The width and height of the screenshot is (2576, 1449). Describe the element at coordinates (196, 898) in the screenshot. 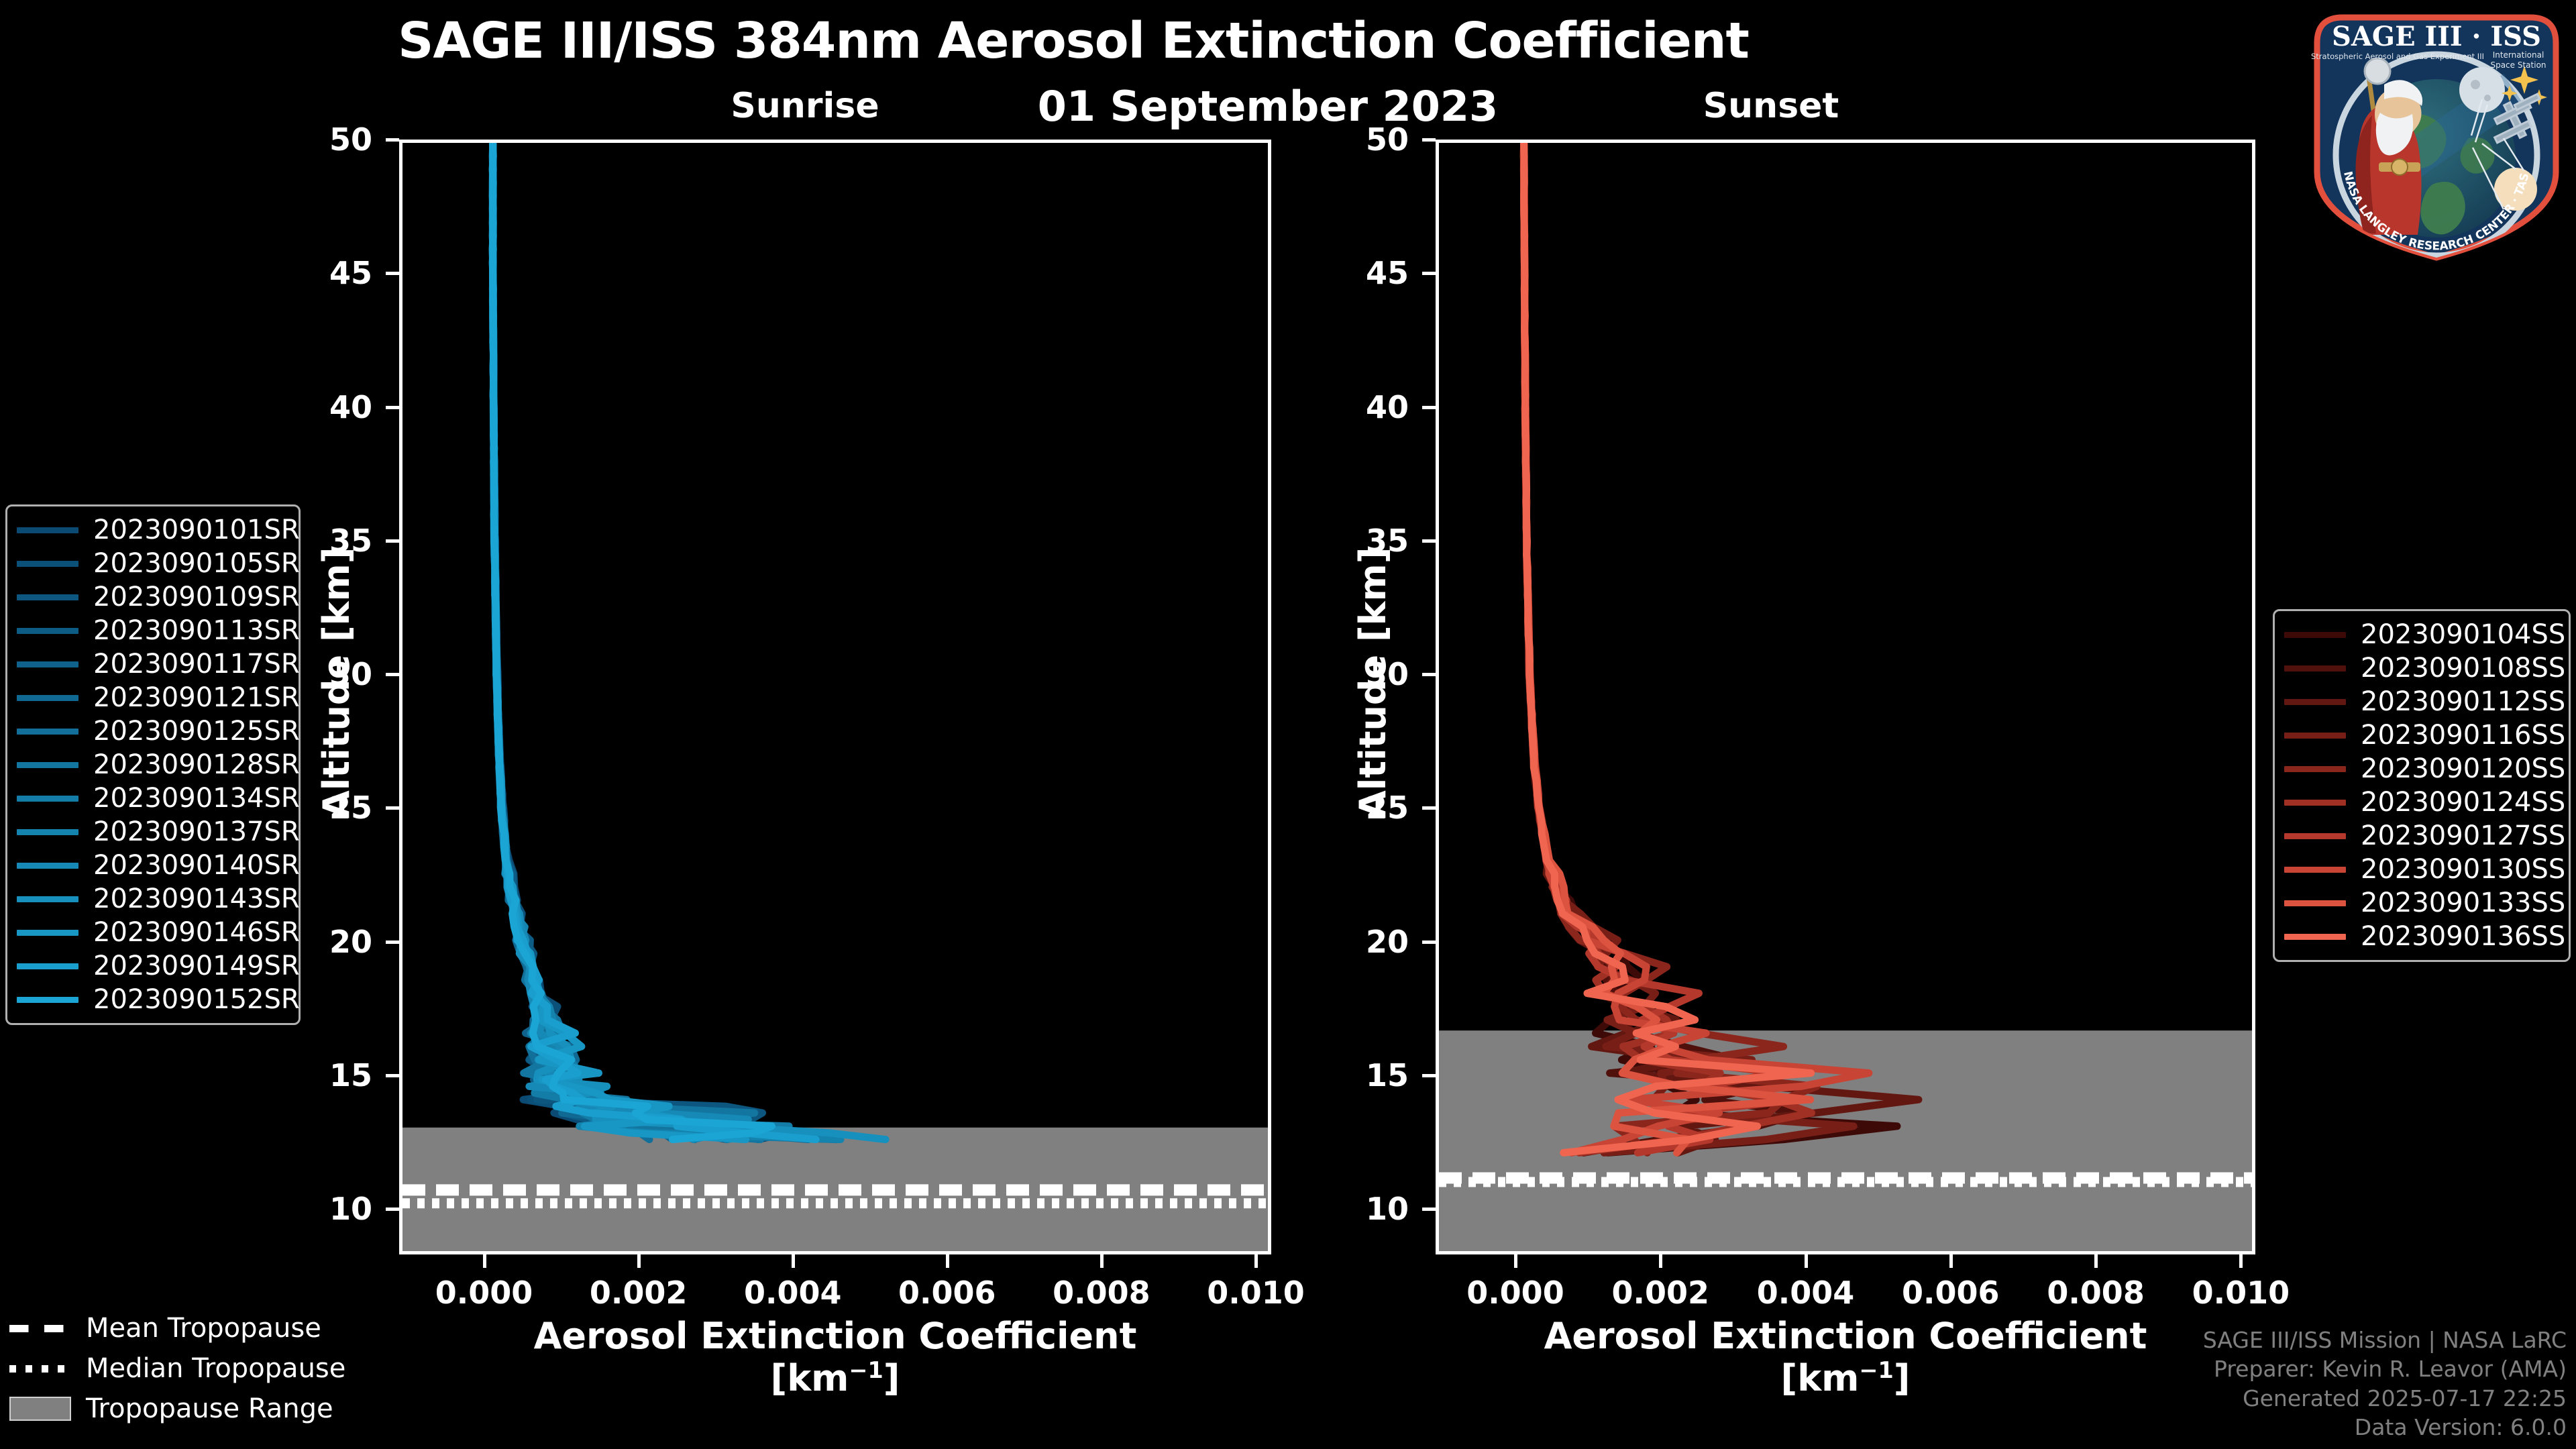

I see `legend-item-label: 2023090143SR` at that location.